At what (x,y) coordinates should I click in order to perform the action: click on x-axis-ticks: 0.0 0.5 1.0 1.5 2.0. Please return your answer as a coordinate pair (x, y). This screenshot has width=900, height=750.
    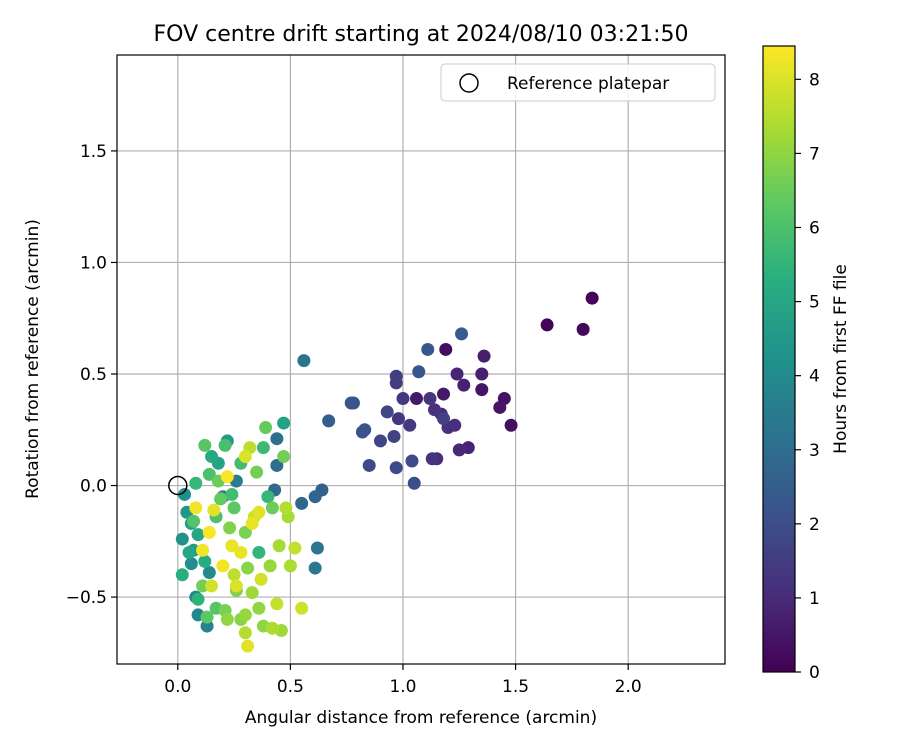
    Looking at the image, I should click on (403, 680).